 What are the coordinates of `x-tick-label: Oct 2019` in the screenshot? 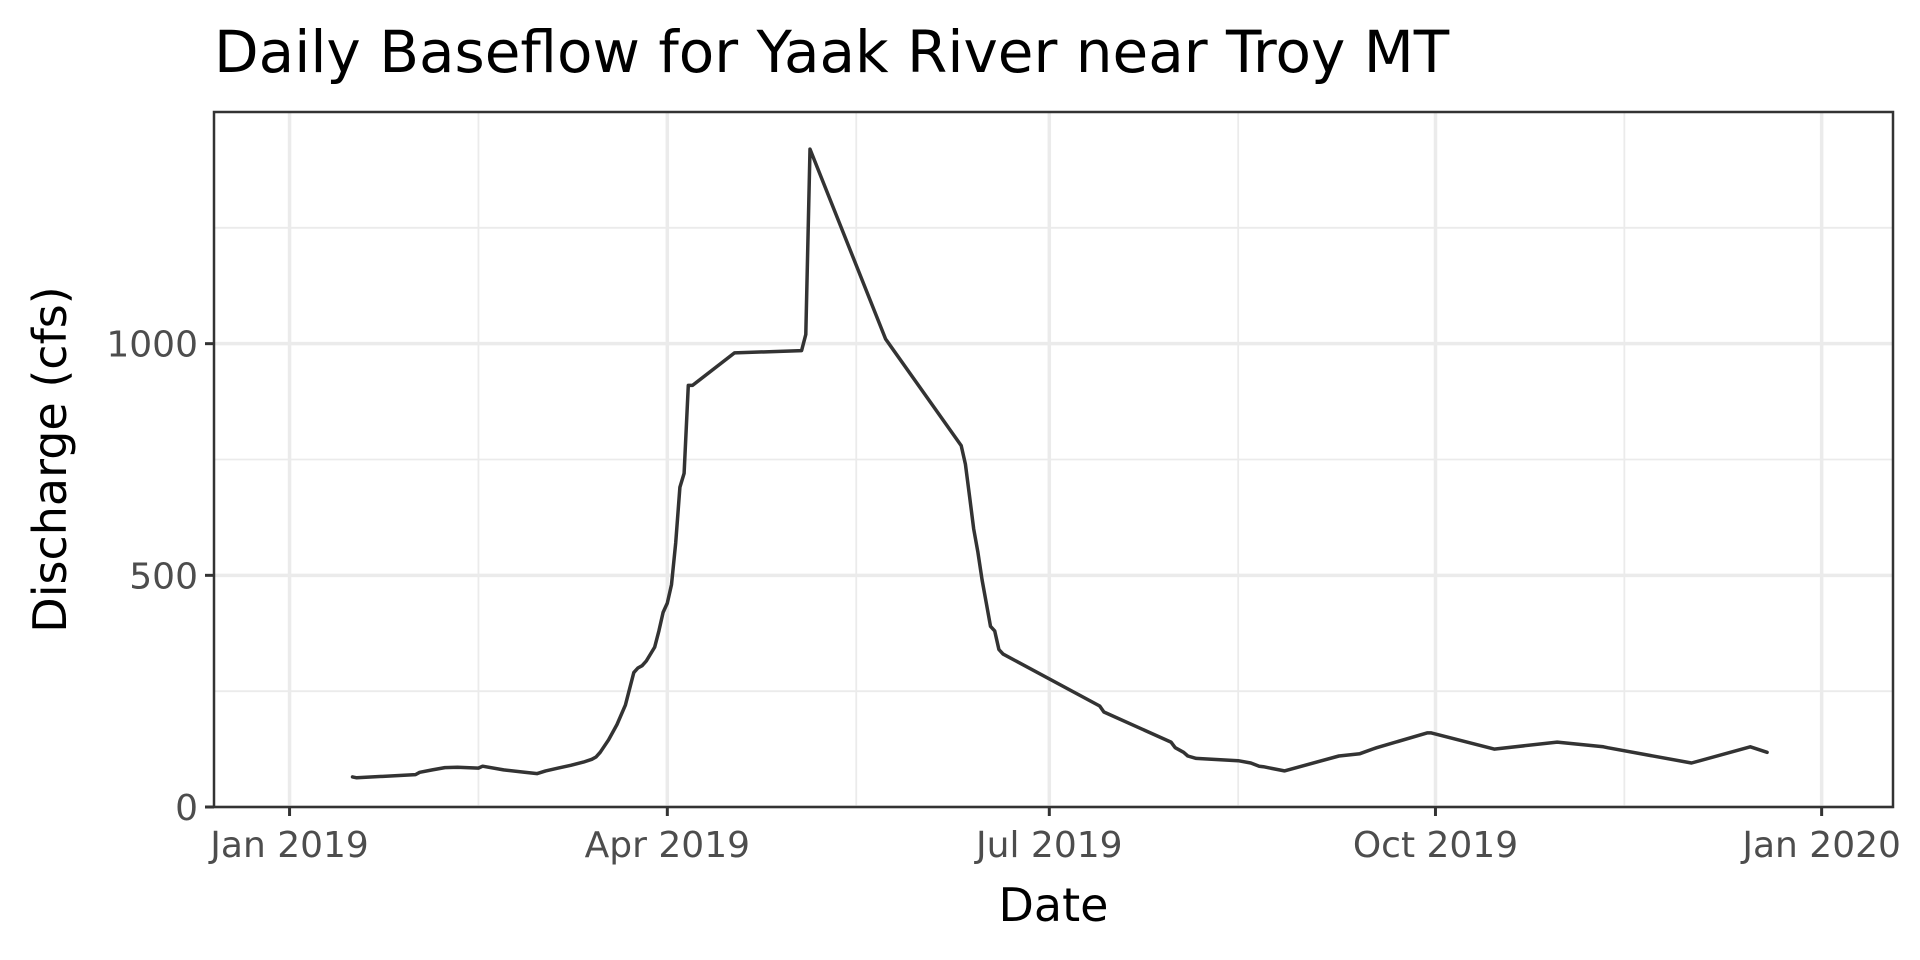 It's located at (1435, 845).